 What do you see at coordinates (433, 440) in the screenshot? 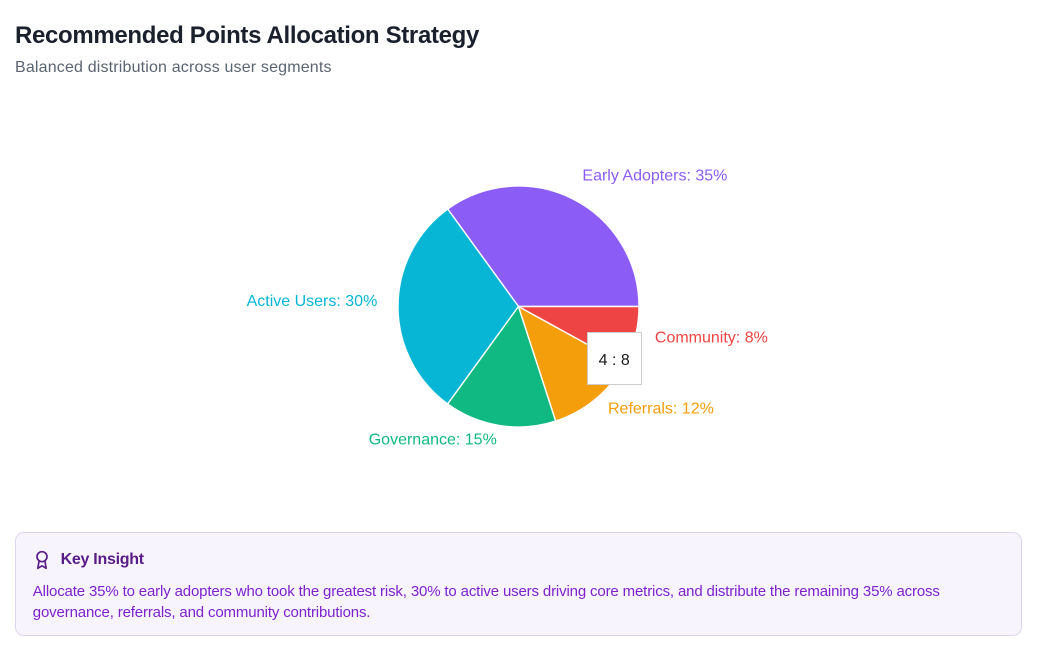
I see `svg-text: Governance: 15%` at bounding box center [433, 440].